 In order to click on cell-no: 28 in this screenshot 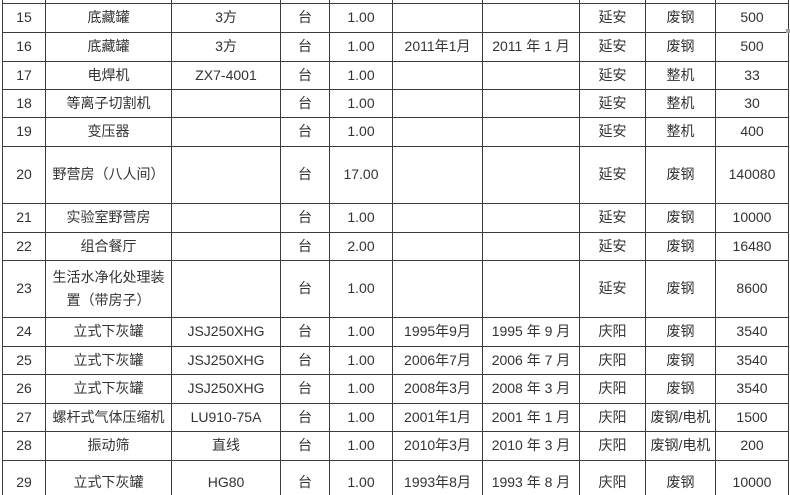, I will do `click(24, 446)`.